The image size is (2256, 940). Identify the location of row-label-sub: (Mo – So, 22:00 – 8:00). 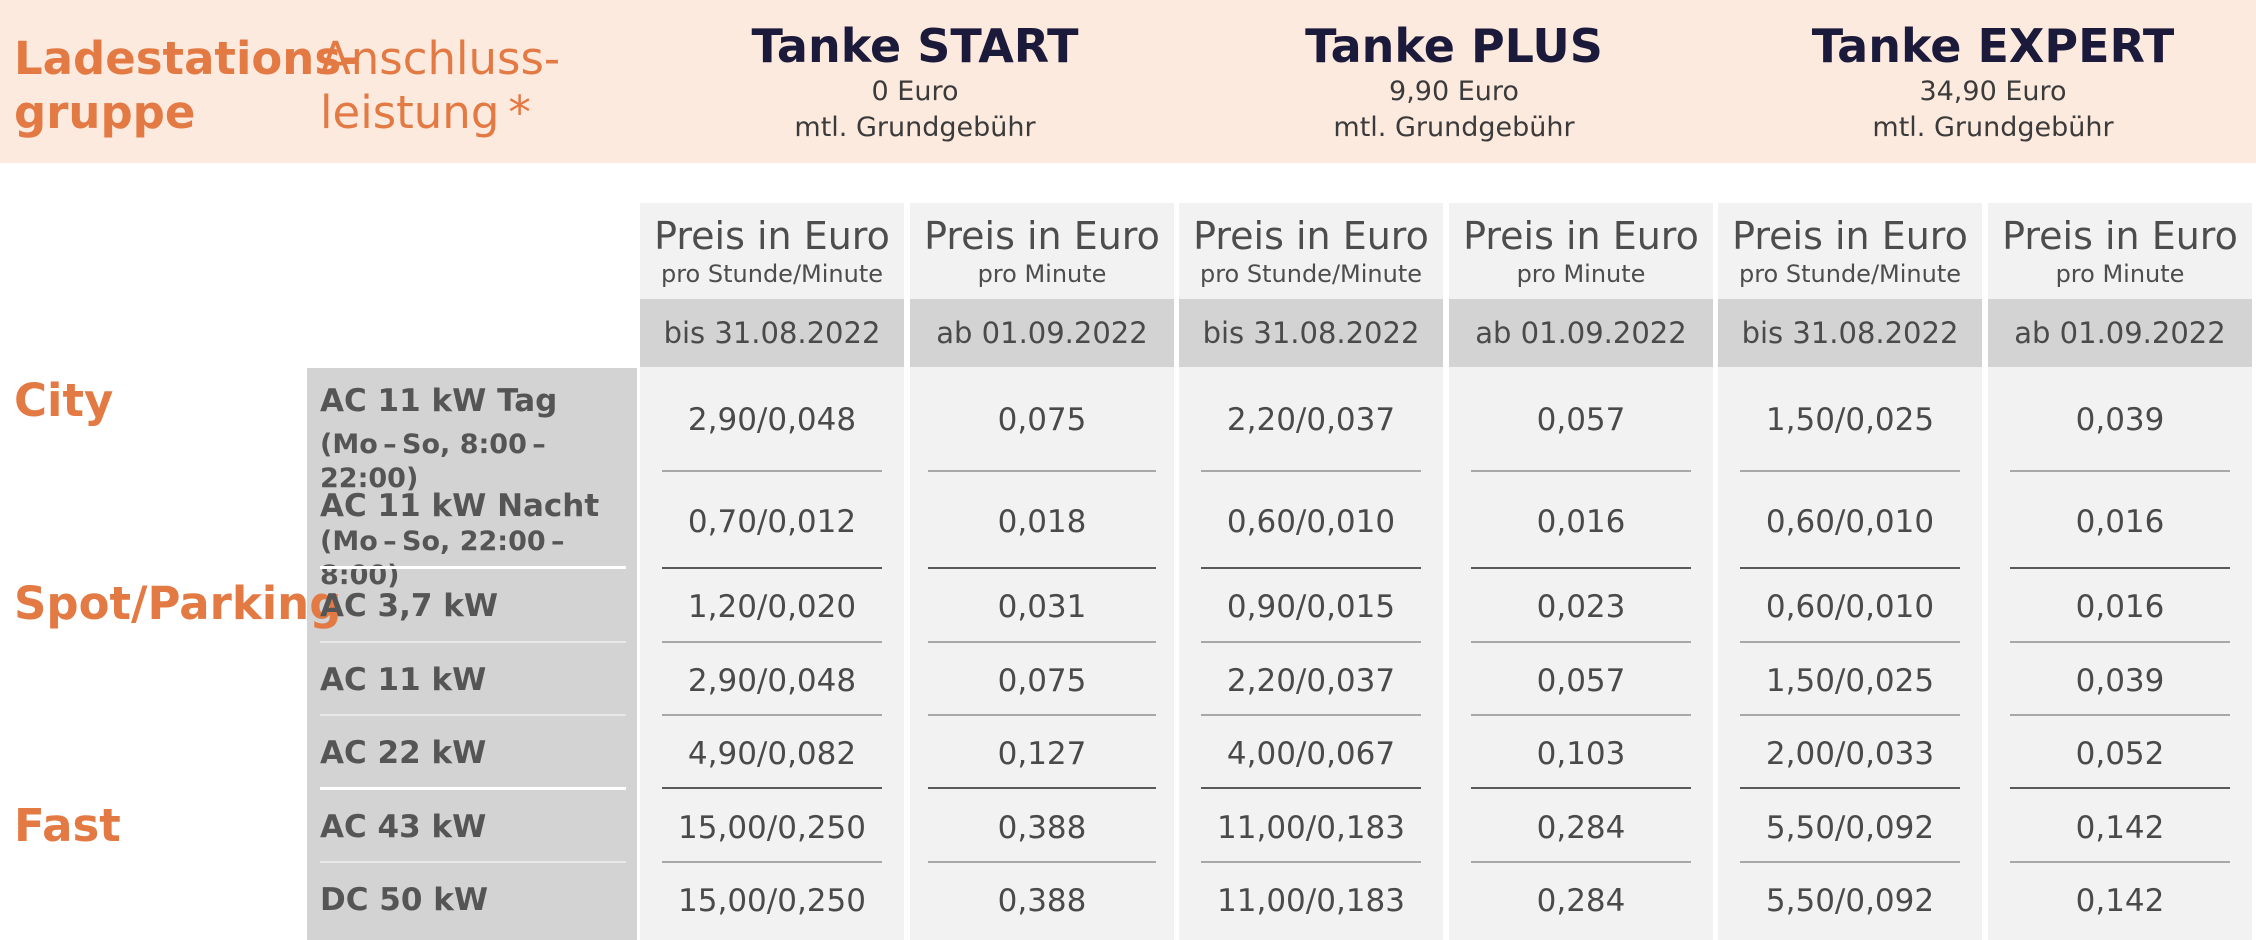
(445, 558).